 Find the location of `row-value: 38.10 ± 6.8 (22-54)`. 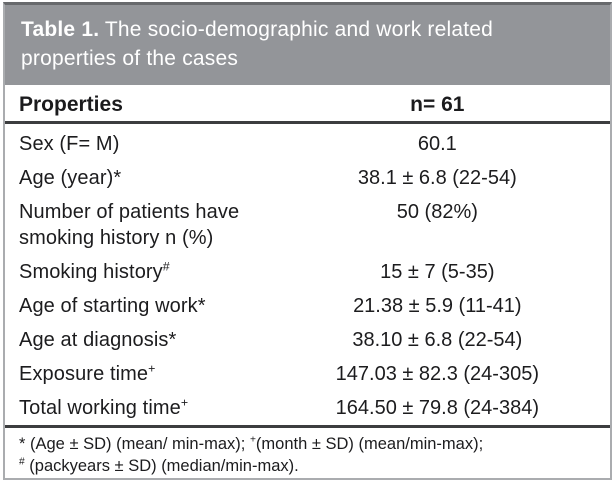

row-value: 38.10 ± 6.8 (22-54) is located at coordinates (437, 340).